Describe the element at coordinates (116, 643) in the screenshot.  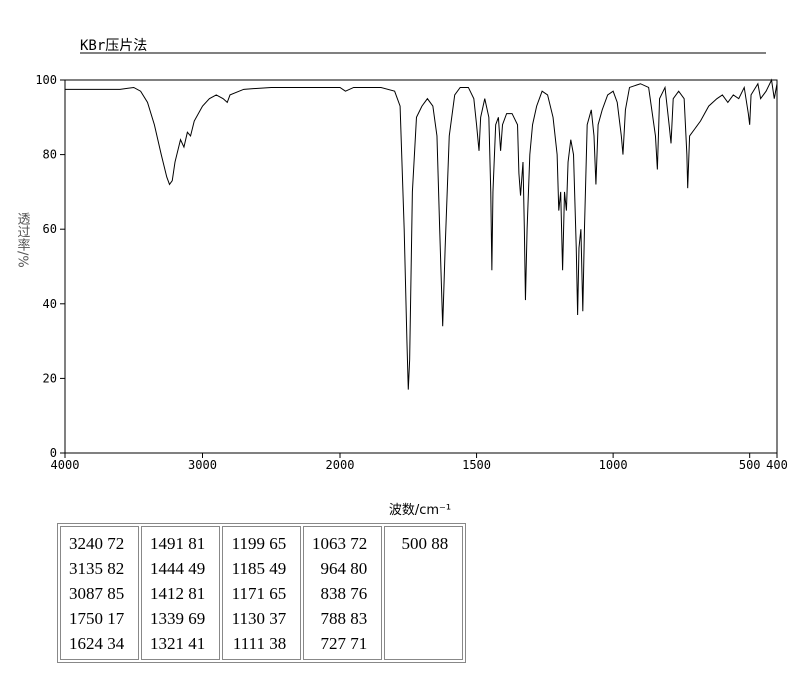
I see `transmittance: 34` at that location.